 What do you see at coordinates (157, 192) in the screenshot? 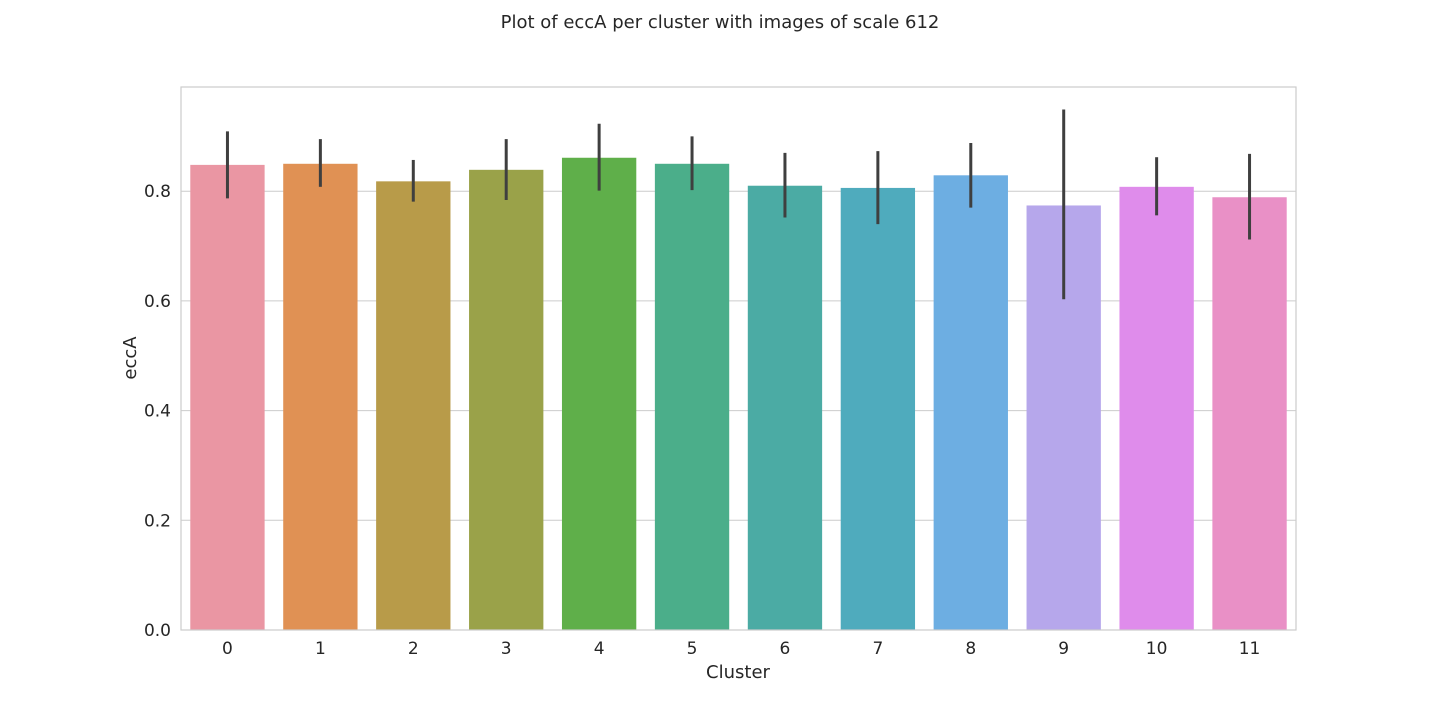
I see `y-tick-label: 0.8` at bounding box center [157, 192].